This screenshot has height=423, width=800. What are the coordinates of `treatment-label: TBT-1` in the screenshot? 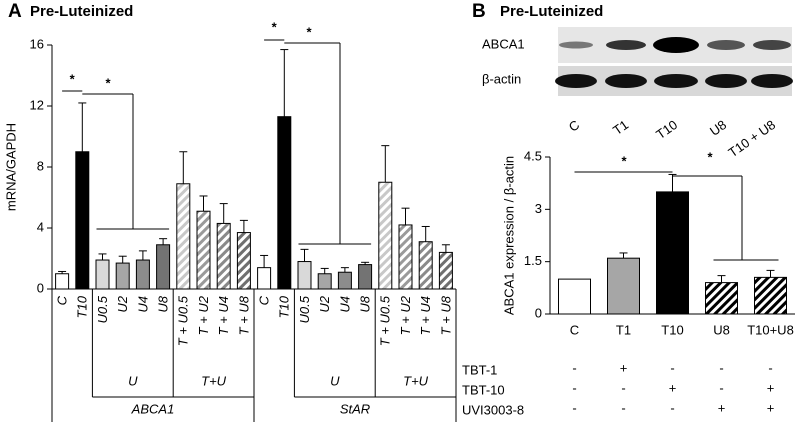 It's located at (479, 369).